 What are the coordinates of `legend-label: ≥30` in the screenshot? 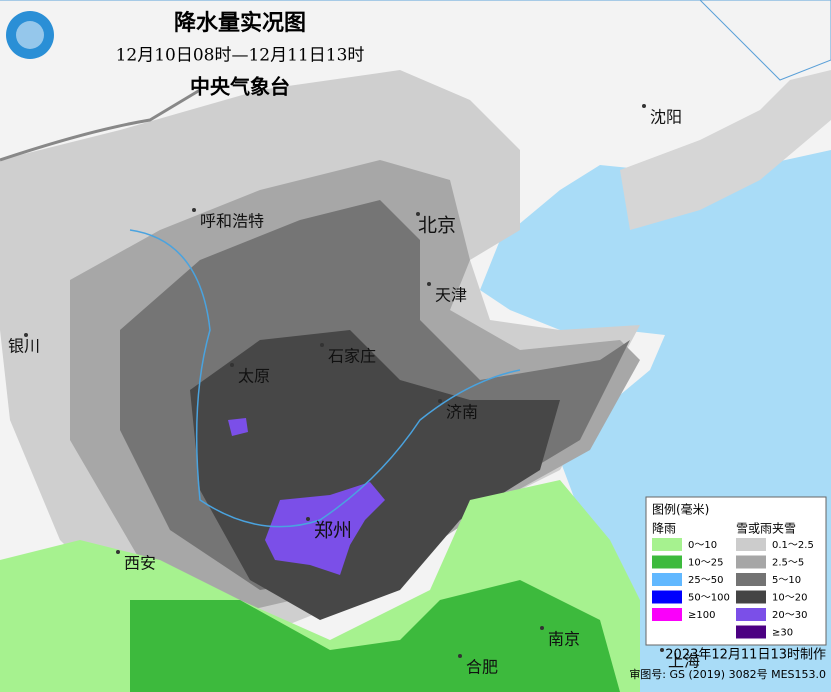 It's located at (782, 633).